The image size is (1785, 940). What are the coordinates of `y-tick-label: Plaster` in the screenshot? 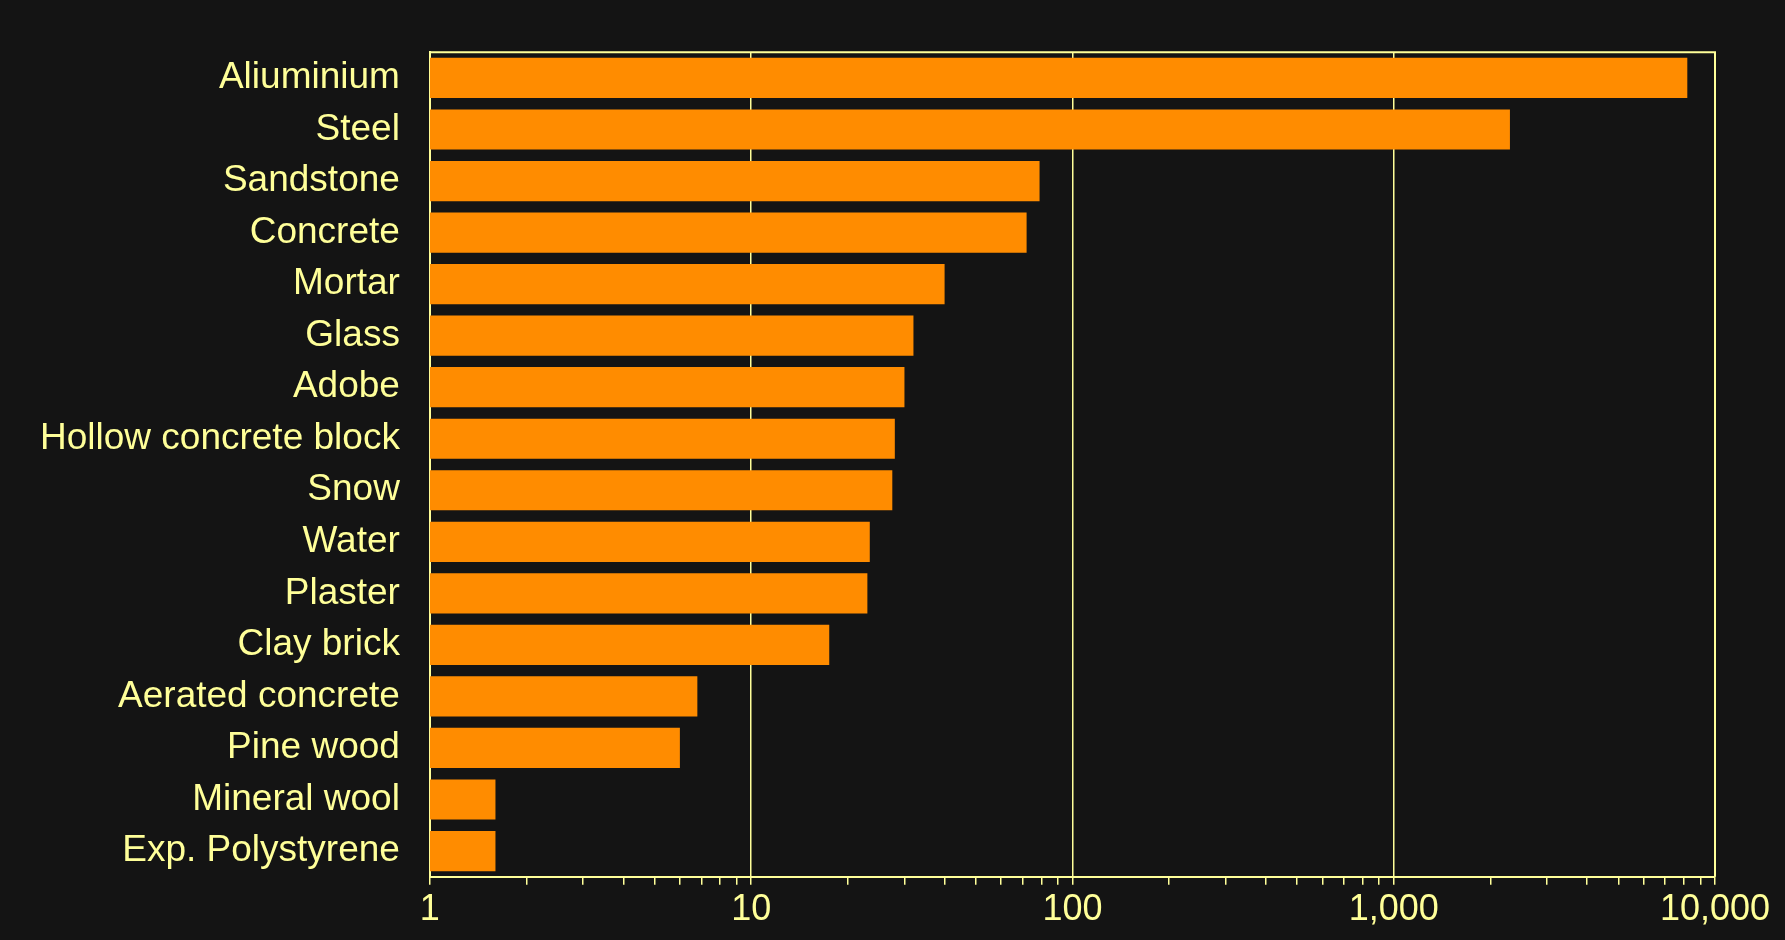 It's located at (342, 591).